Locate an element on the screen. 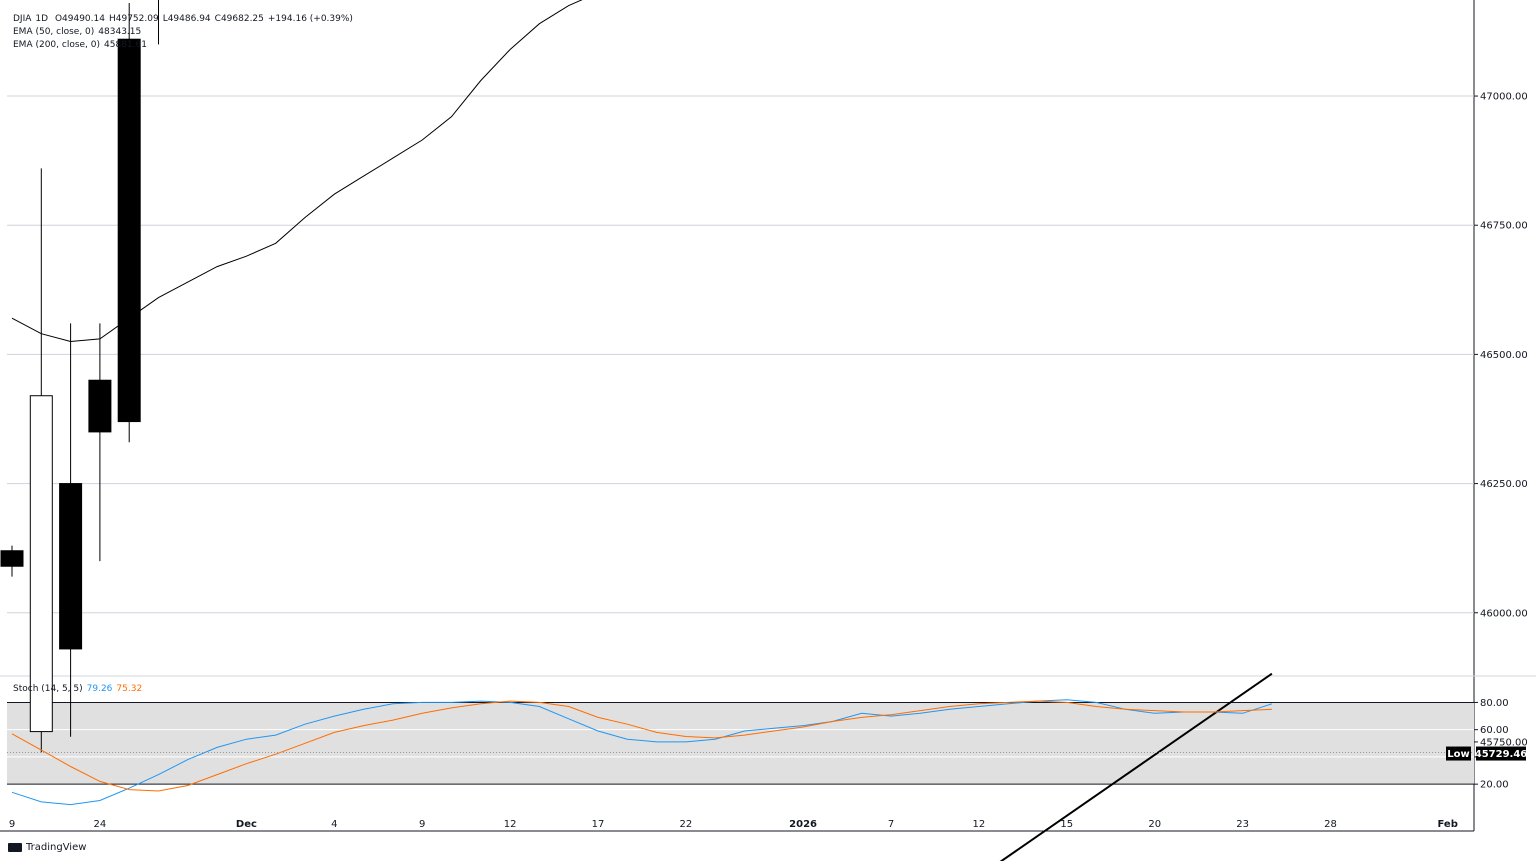  ohlc-change: +194.16 (+0.39%) is located at coordinates (310, 19).